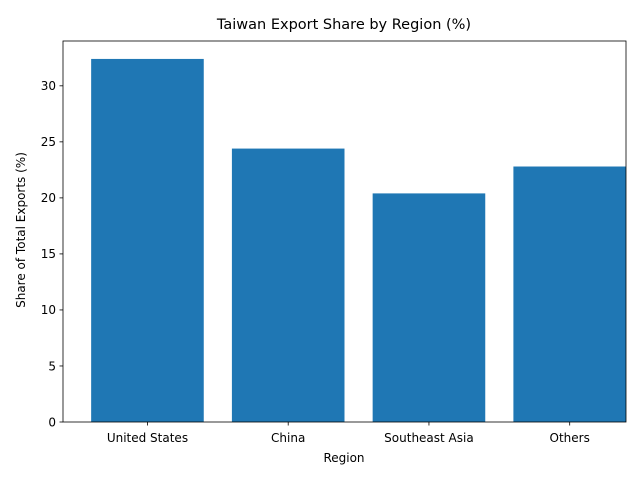 Image resolution: width=640 pixels, height=480 pixels. I want to click on bar-china, so click(288, 285).